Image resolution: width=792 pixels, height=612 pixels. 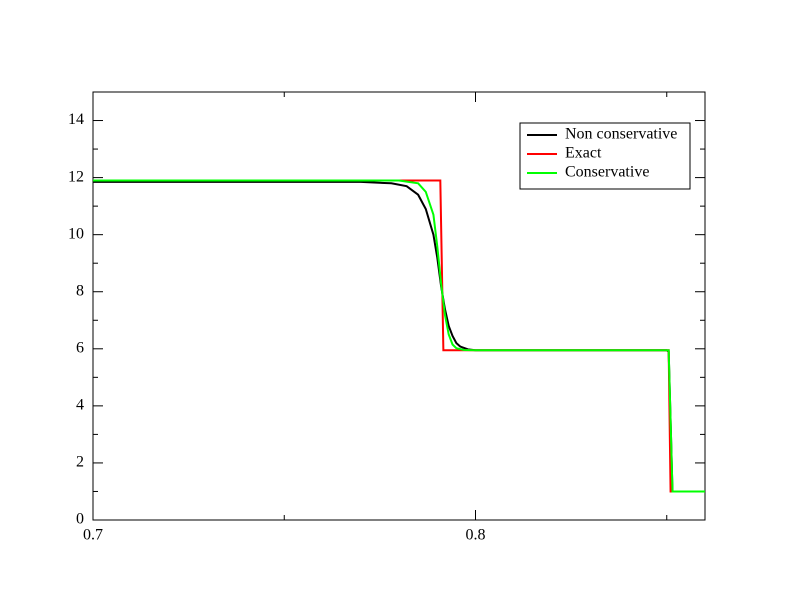 What do you see at coordinates (80, 405) in the screenshot?
I see `y-tick-label: 4` at bounding box center [80, 405].